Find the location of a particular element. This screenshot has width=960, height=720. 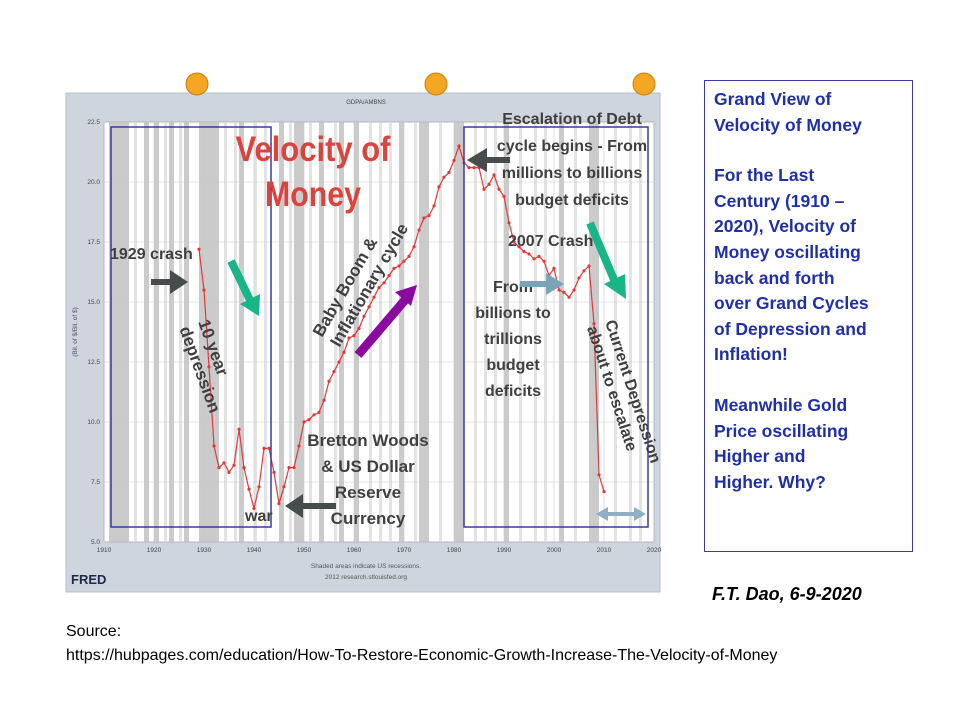

arrow-green-decline-left is located at coordinates (243, 287).